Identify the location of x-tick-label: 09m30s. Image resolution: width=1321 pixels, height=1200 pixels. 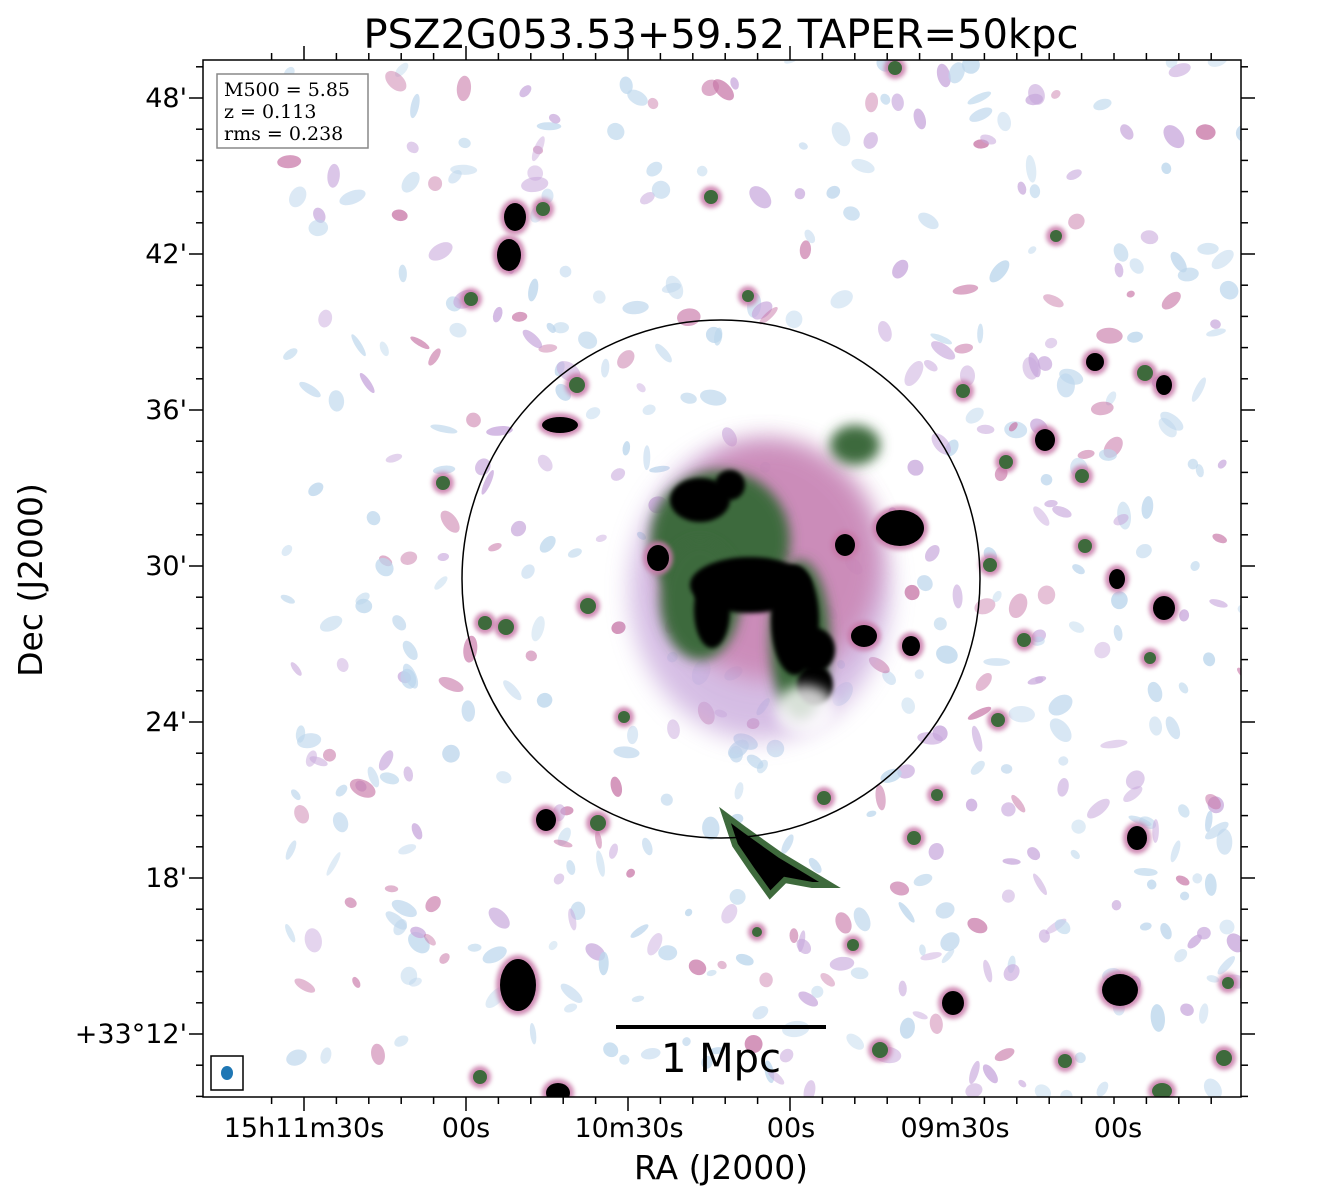
(954, 1128).